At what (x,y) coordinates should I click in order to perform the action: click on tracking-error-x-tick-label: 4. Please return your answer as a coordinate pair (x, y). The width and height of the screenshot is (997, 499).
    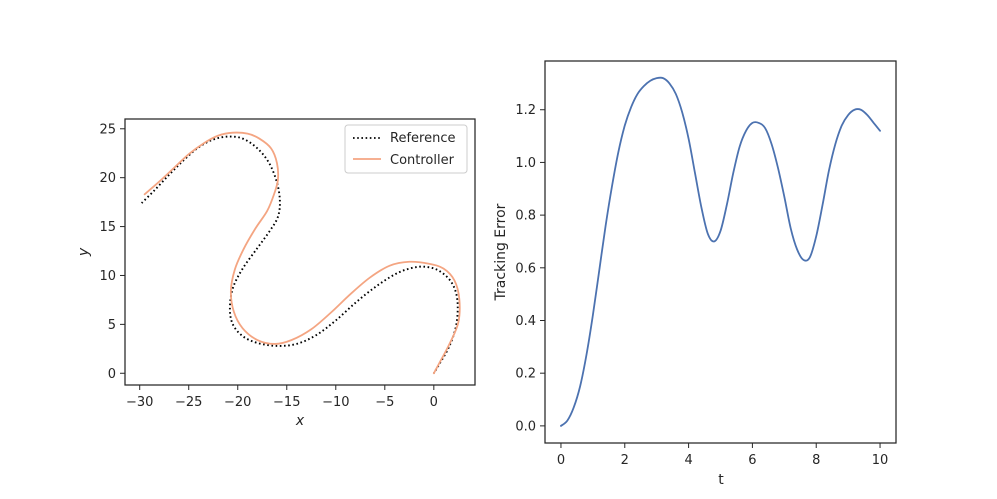
    Looking at the image, I should click on (688, 460).